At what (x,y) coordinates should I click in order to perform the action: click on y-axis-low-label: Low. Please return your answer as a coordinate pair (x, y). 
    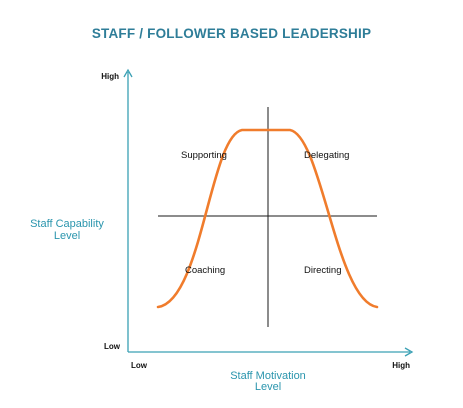
    Looking at the image, I should click on (112, 346).